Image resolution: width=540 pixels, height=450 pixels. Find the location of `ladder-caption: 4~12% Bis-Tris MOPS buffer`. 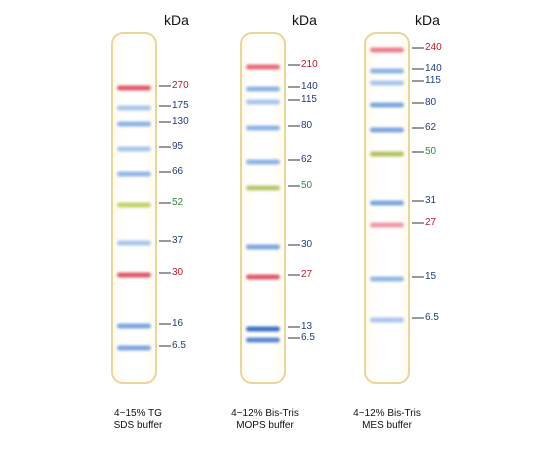

ladder-caption: 4~12% Bis-Tris MOPS buffer is located at coordinates (265, 420).